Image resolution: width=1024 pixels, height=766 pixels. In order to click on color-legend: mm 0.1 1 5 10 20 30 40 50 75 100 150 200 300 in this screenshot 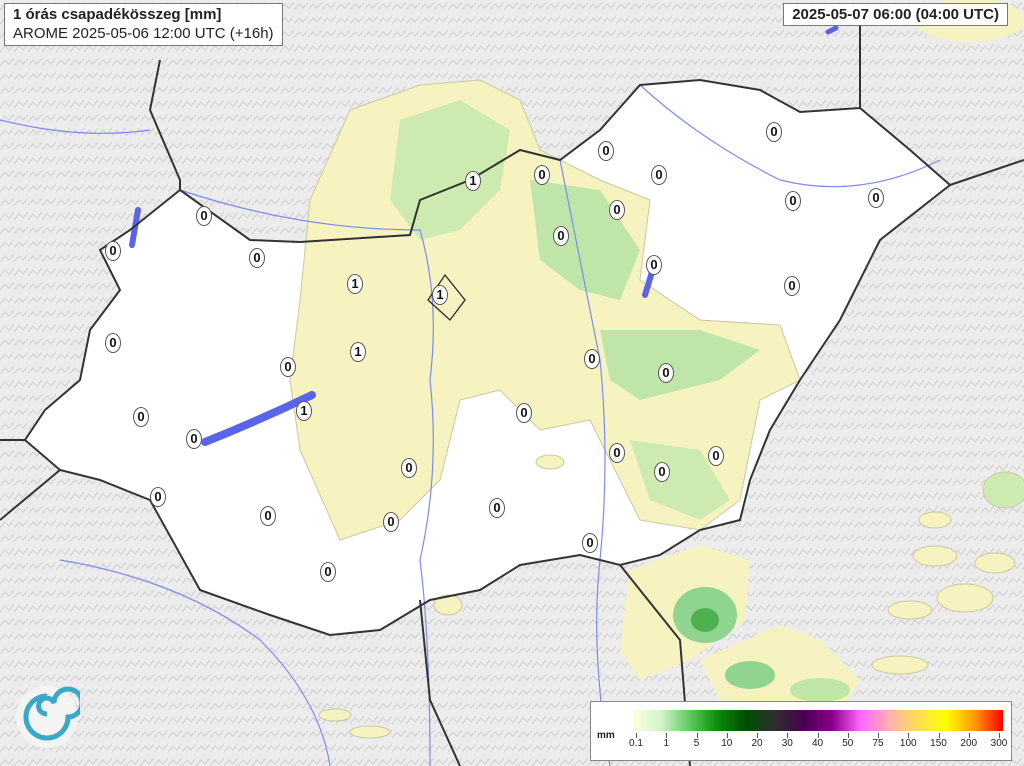, I will do `click(801, 731)`.